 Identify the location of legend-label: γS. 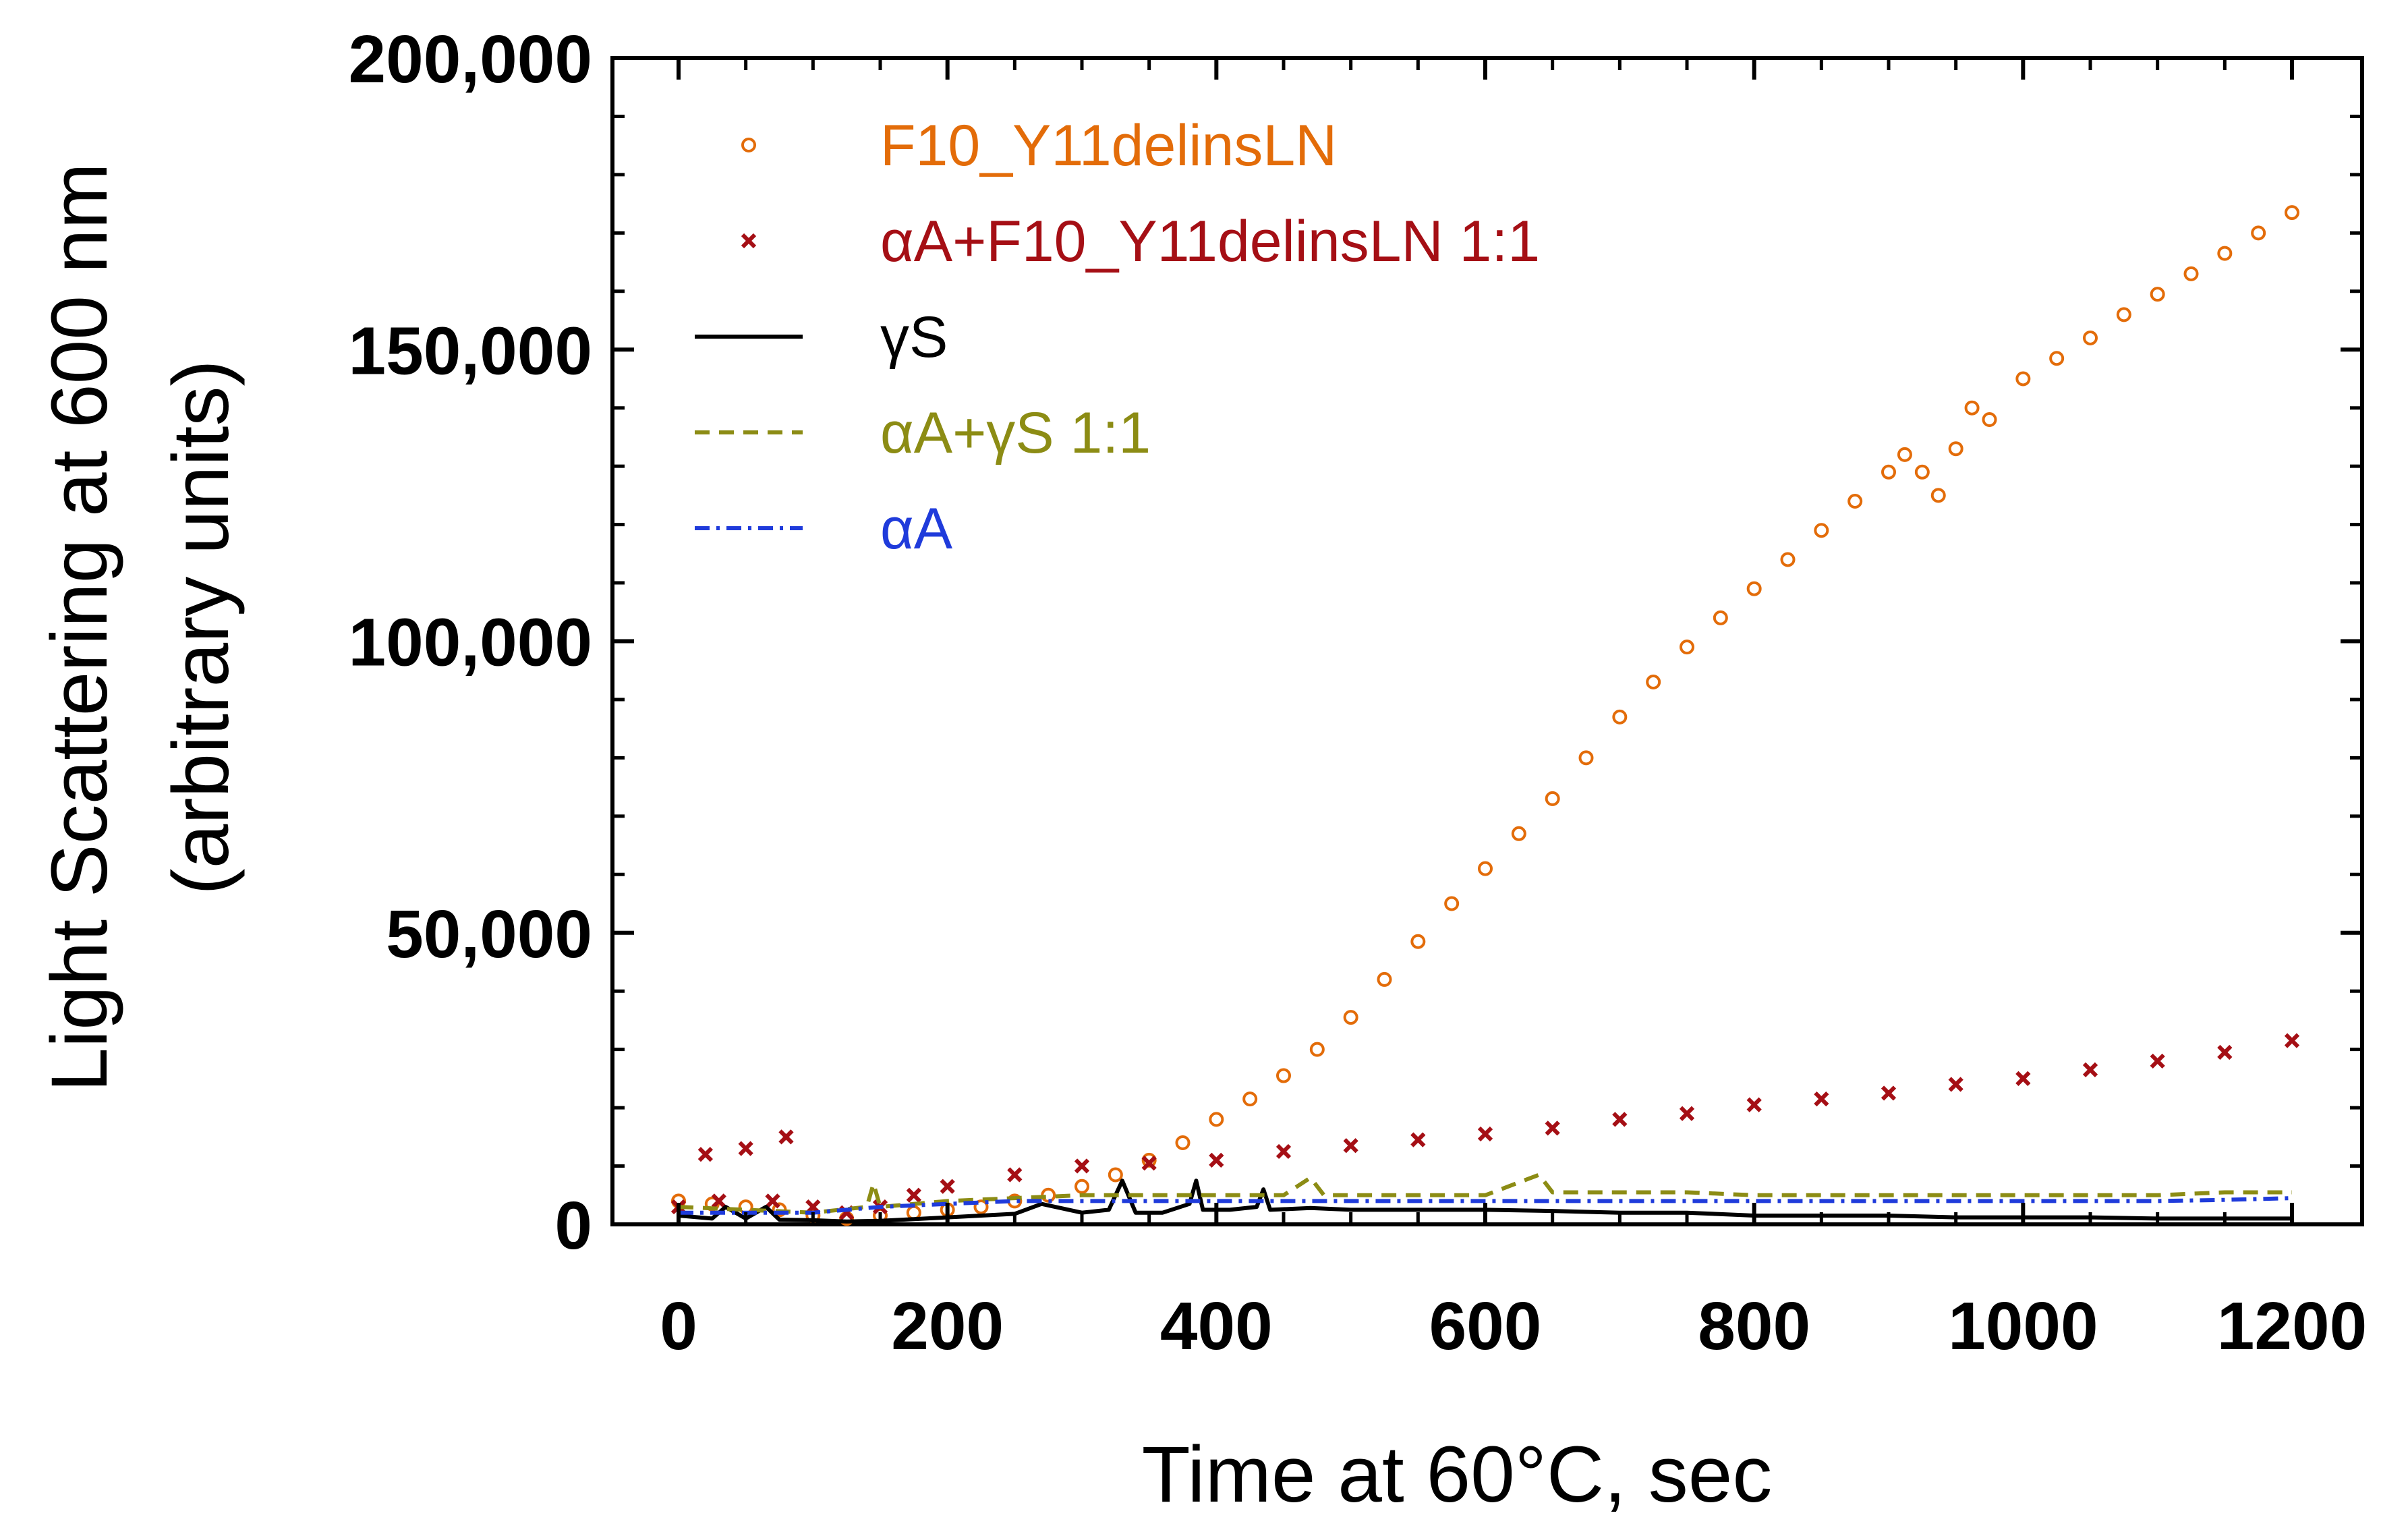
(914, 337).